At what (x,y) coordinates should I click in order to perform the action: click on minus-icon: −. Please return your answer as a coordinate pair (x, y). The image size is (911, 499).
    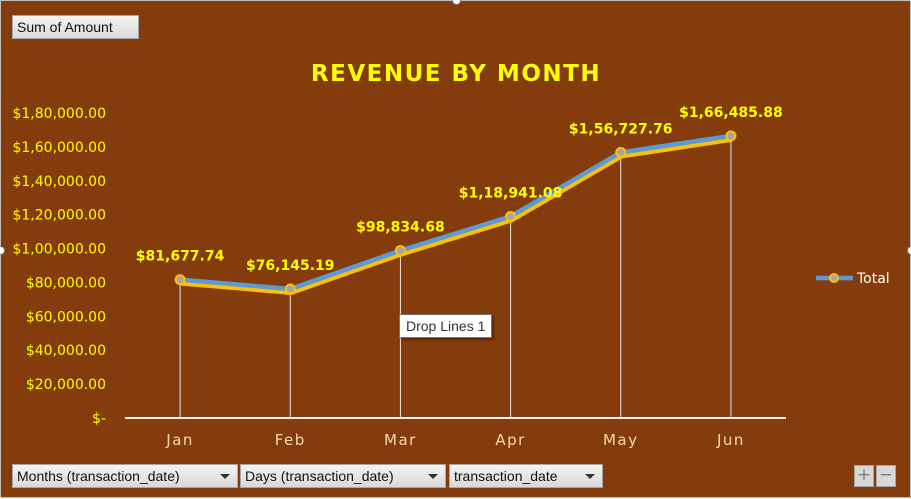
    Looking at the image, I should click on (886, 475).